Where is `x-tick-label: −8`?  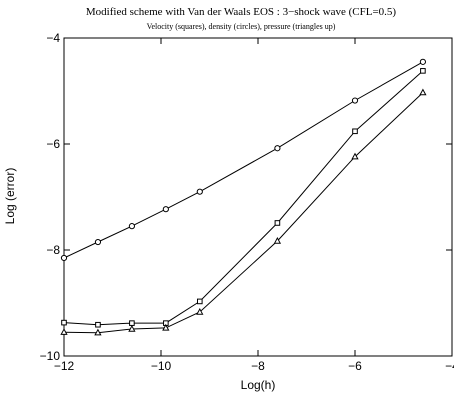 x-tick-label: −8 is located at coordinates (258, 366).